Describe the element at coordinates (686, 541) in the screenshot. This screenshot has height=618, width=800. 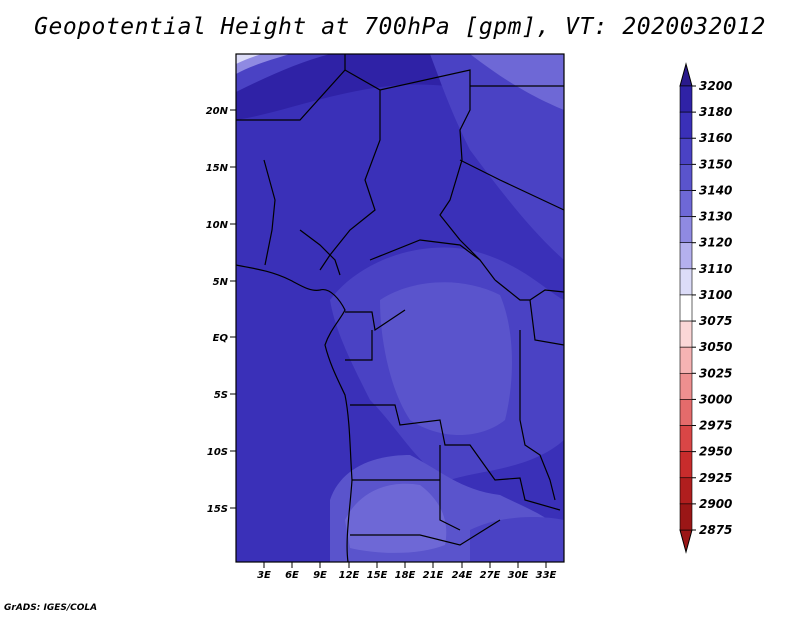
I see `colorbar-bottom-arrow` at that location.